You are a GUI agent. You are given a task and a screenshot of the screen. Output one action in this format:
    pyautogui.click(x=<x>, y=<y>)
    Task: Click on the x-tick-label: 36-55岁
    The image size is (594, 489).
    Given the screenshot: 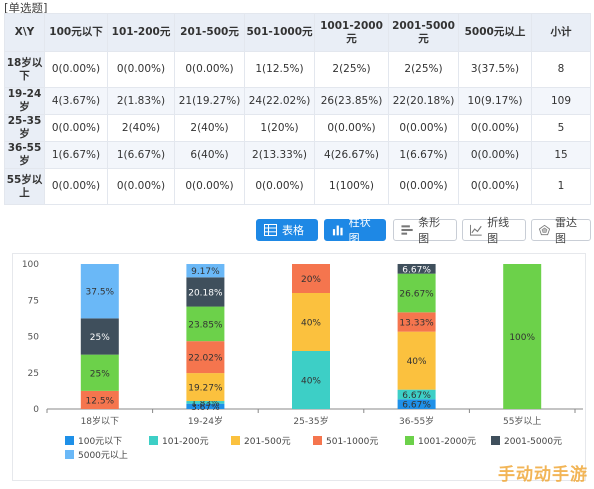 What is the action you would take?
    pyautogui.click(x=416, y=421)
    